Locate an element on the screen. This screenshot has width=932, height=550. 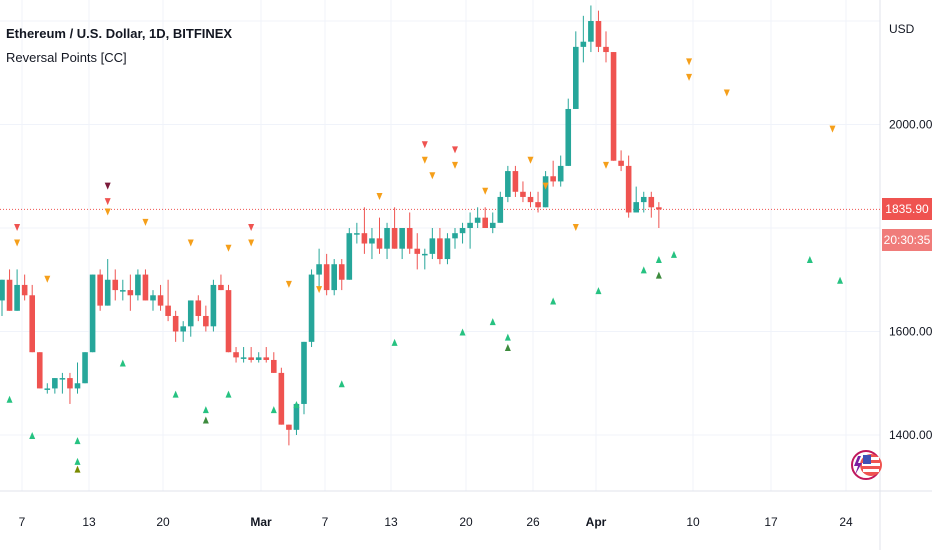
symbol-title: Ethereum / U.S. Dollar, 1D, BITFINEX is located at coordinates (119, 33).